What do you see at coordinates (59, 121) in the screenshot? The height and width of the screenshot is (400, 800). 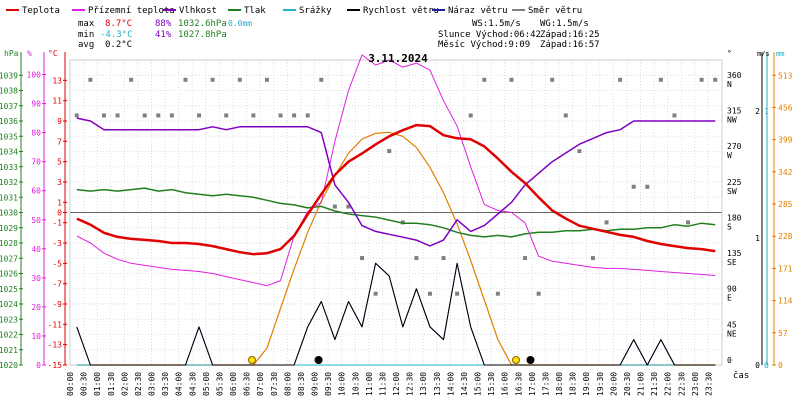 I see `celsius-tick-label: 9` at bounding box center [59, 121].